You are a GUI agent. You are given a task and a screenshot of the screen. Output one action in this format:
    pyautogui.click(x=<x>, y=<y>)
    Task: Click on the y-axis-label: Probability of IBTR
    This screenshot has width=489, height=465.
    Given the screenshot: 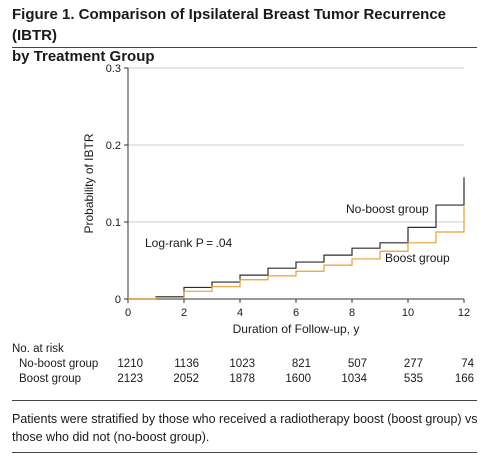 What is the action you would take?
    pyautogui.click(x=89, y=183)
    